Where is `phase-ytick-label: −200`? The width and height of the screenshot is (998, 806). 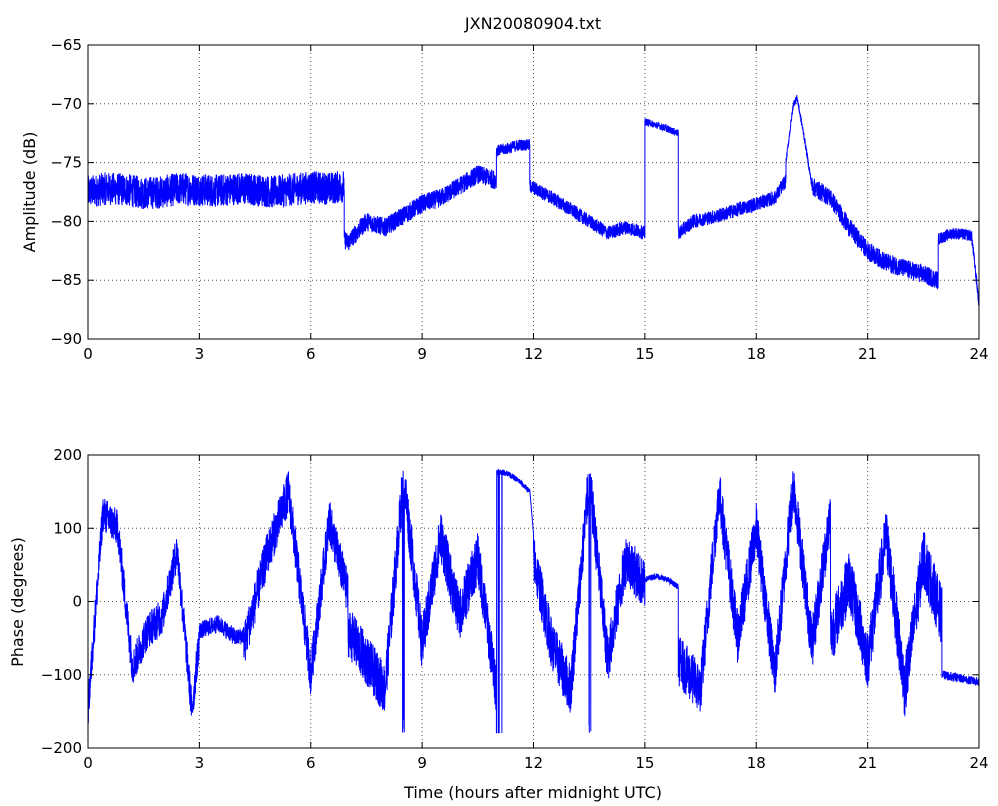
phase-ytick-label: −200 is located at coordinates (61, 748).